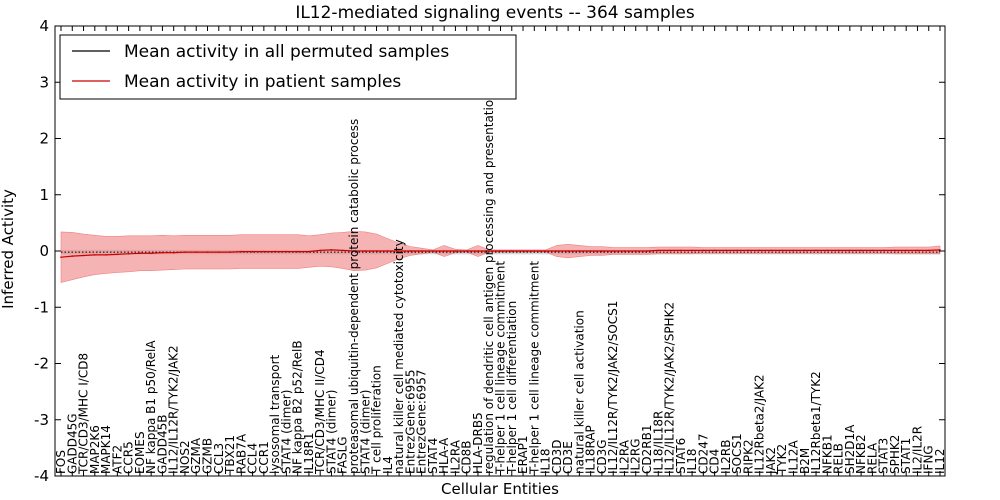  Describe the element at coordinates (320, 412) in the screenshot. I see `x-tick-label: TCR/CD3/MHC II/CD4` at that location.